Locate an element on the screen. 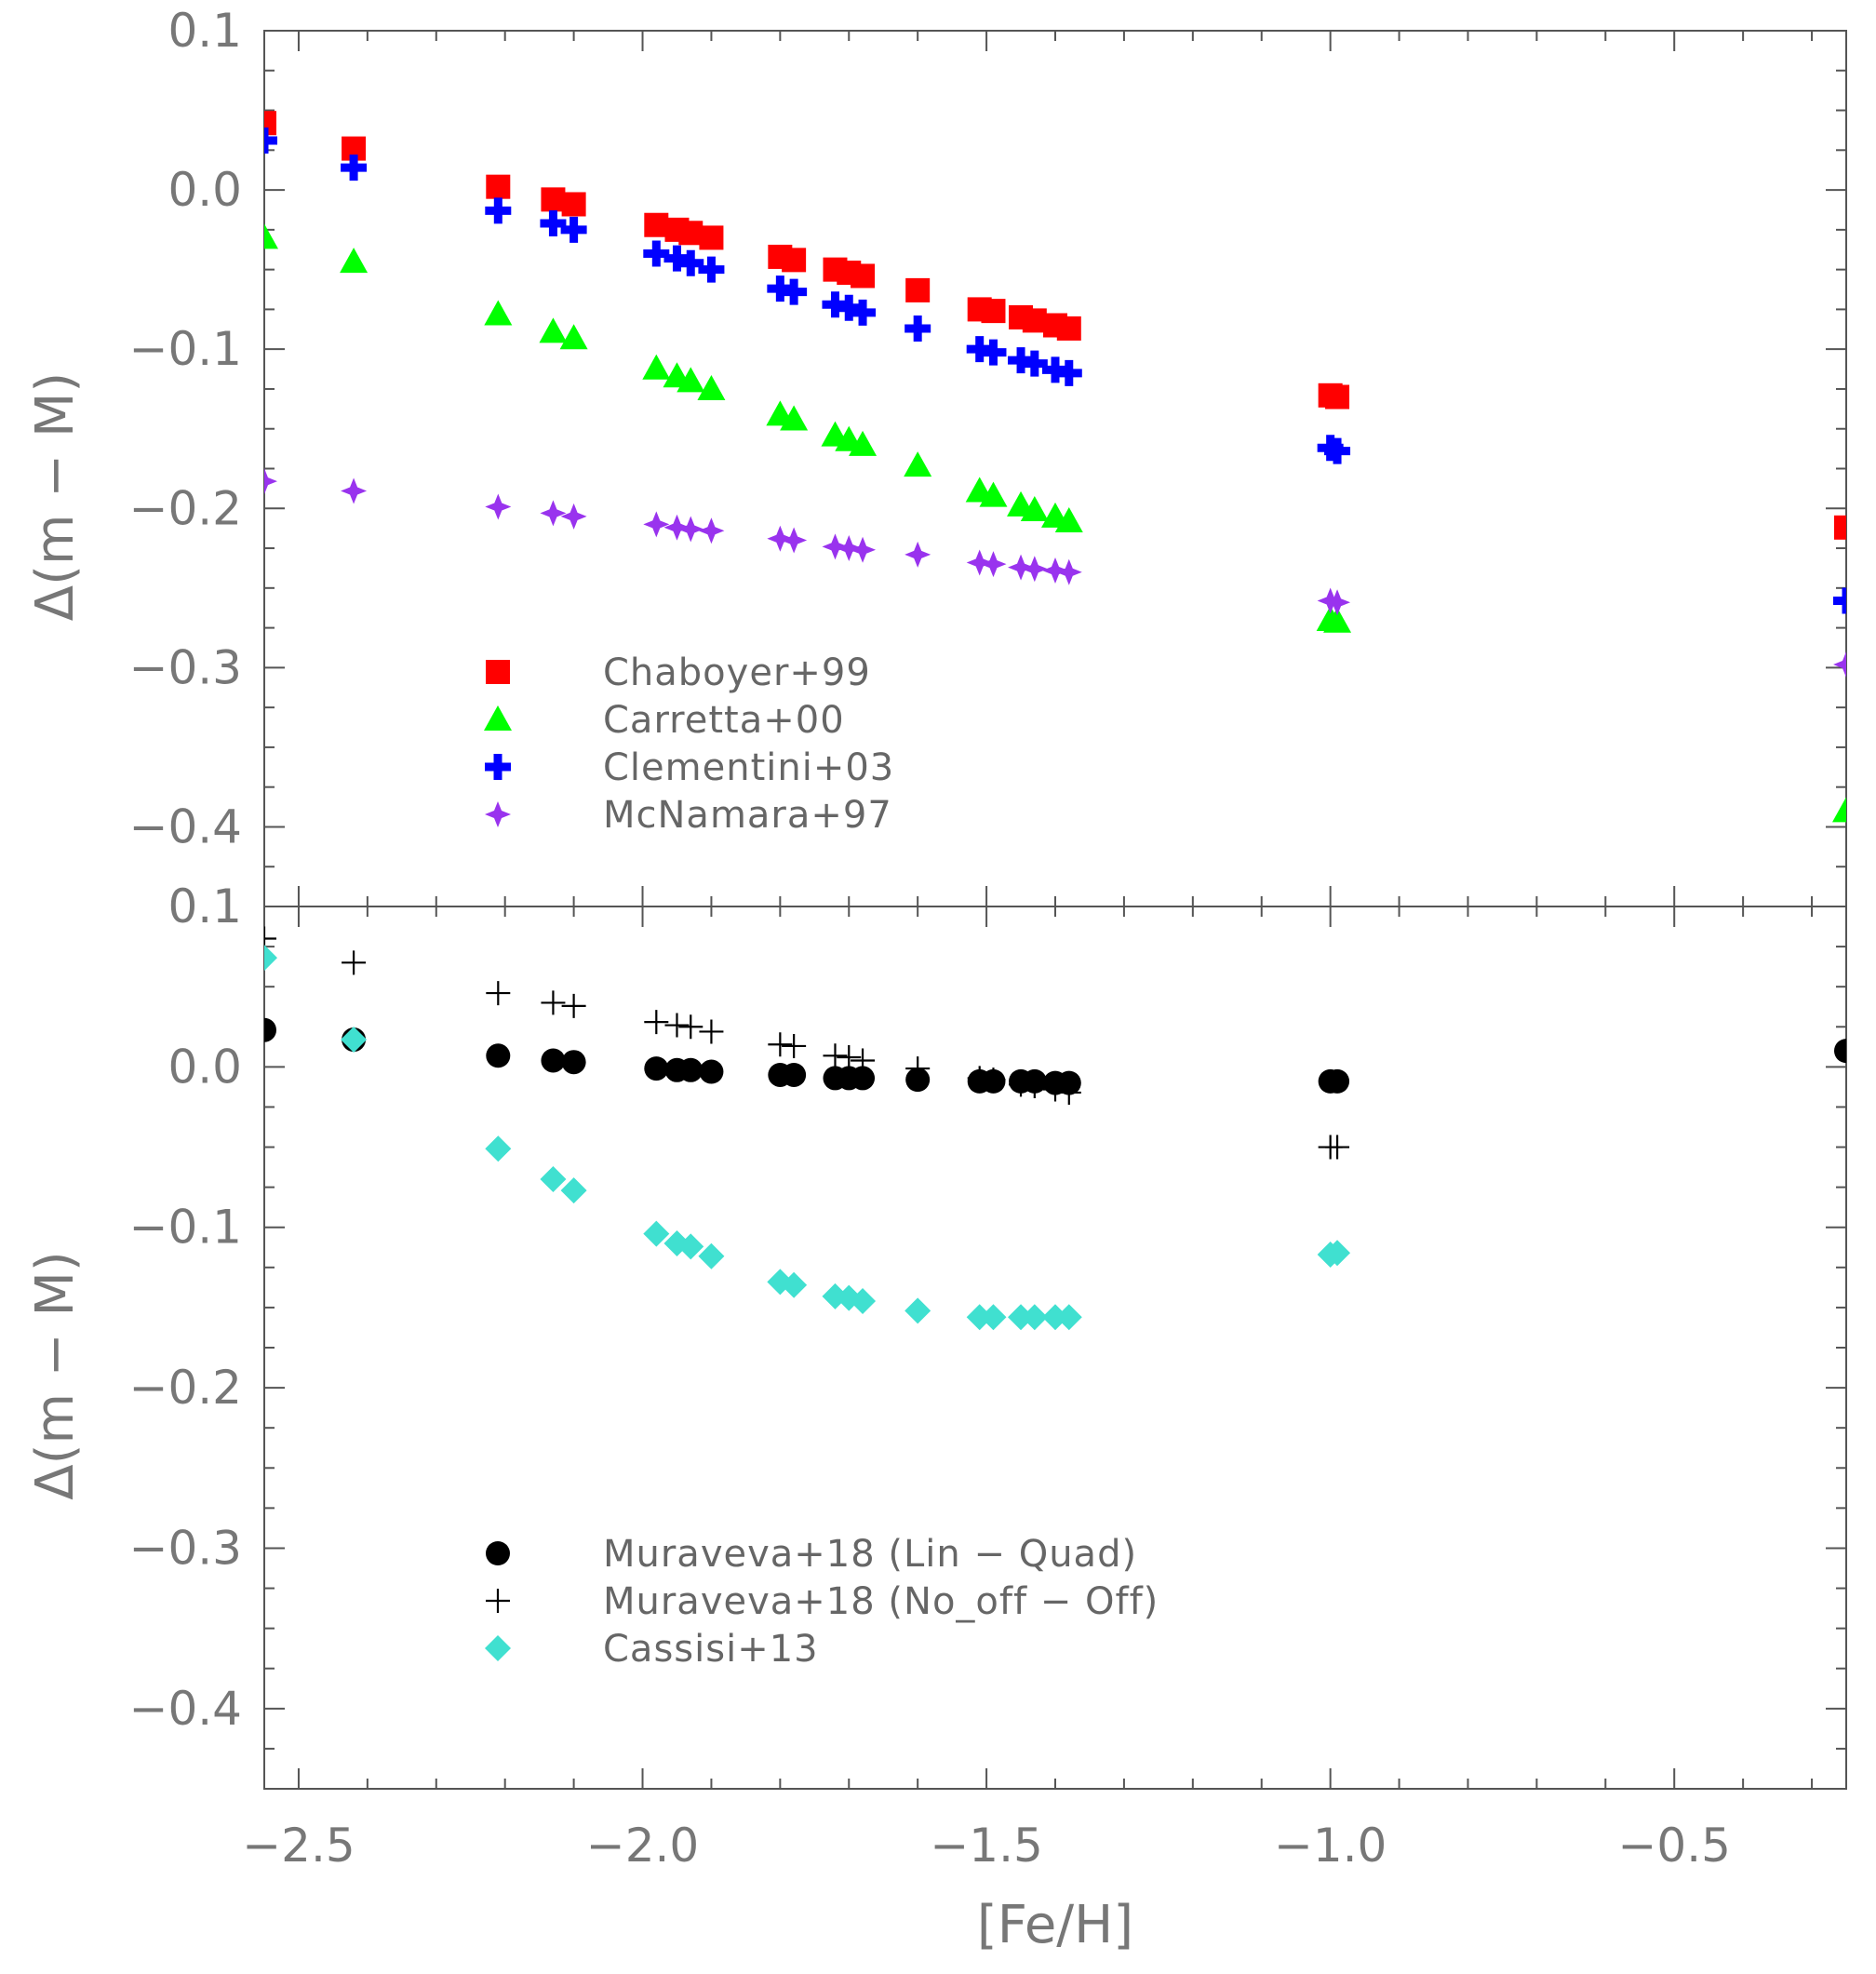 This screenshot has width=1876, height=1974. y-tick-label: −0.1 is located at coordinates (185, 1228).